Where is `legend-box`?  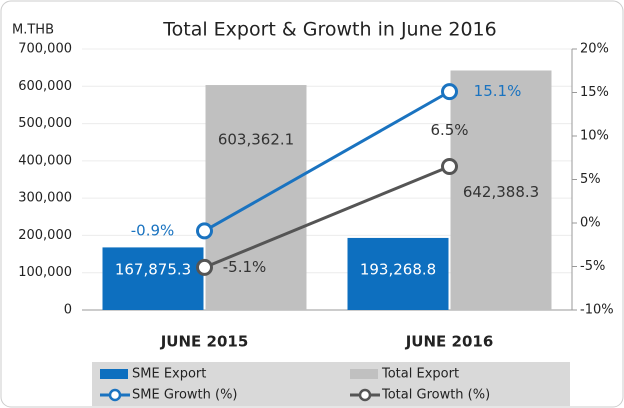
legend-box is located at coordinates (331, 384).